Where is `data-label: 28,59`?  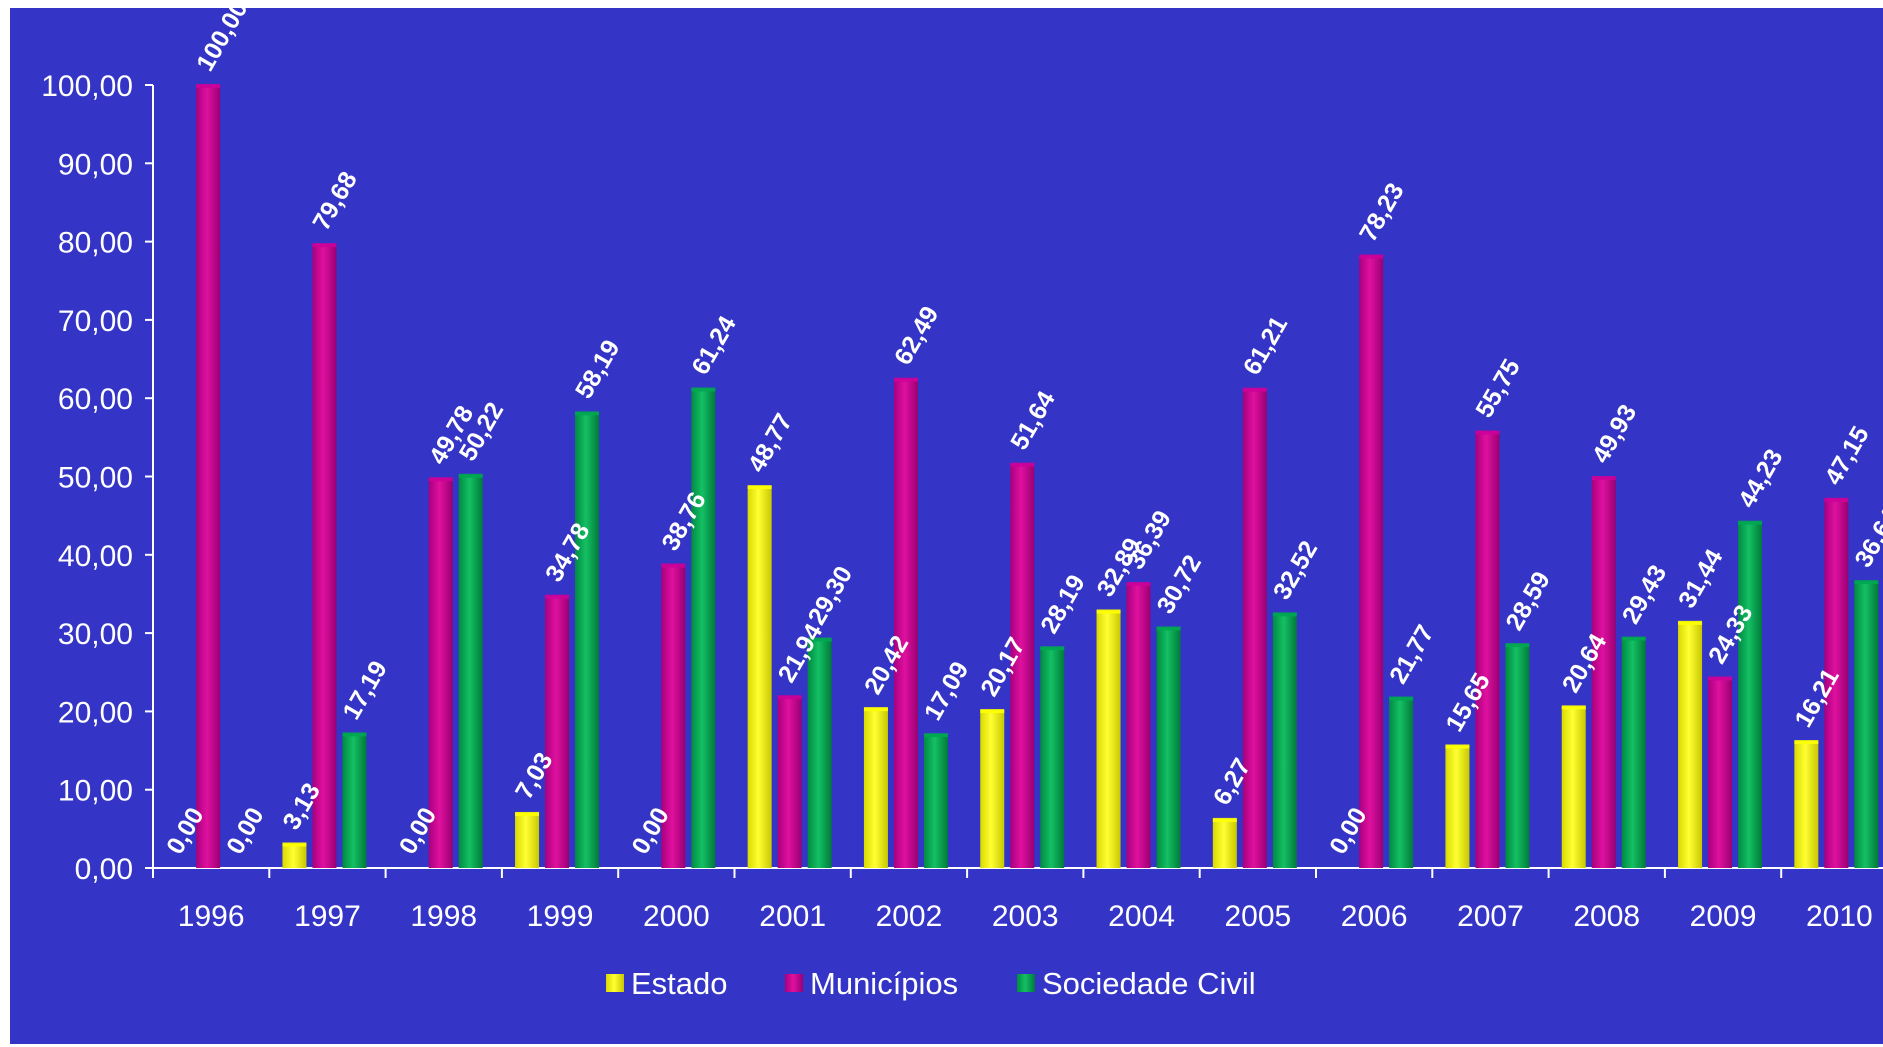
data-label: 28,59 is located at coordinates (1528, 601).